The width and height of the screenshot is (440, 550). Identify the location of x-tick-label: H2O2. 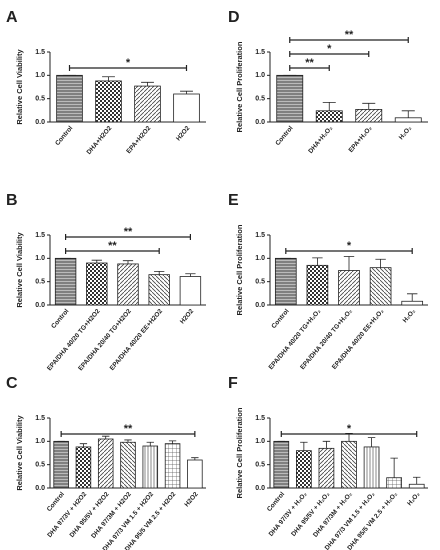
(187, 317).